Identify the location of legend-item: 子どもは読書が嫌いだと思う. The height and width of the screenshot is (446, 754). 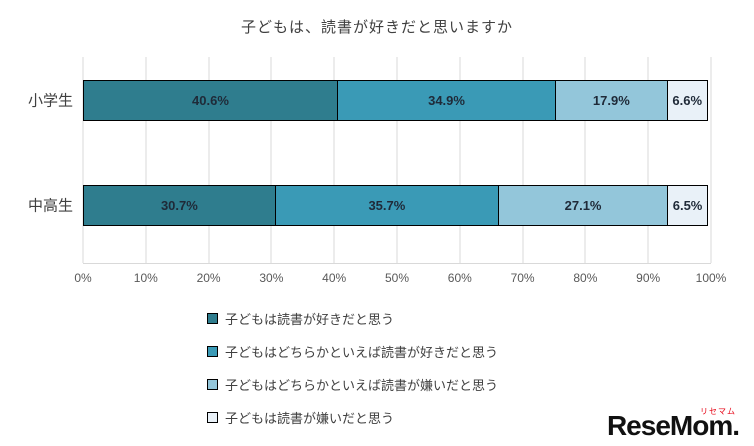
(352, 417).